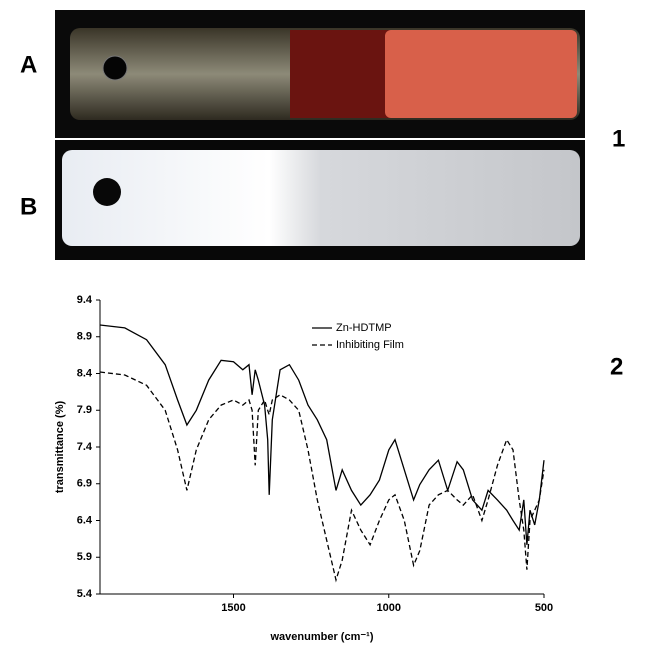 This screenshot has height=648, width=650. What do you see at coordinates (481, 74) in the screenshot?
I see `coating` at bounding box center [481, 74].